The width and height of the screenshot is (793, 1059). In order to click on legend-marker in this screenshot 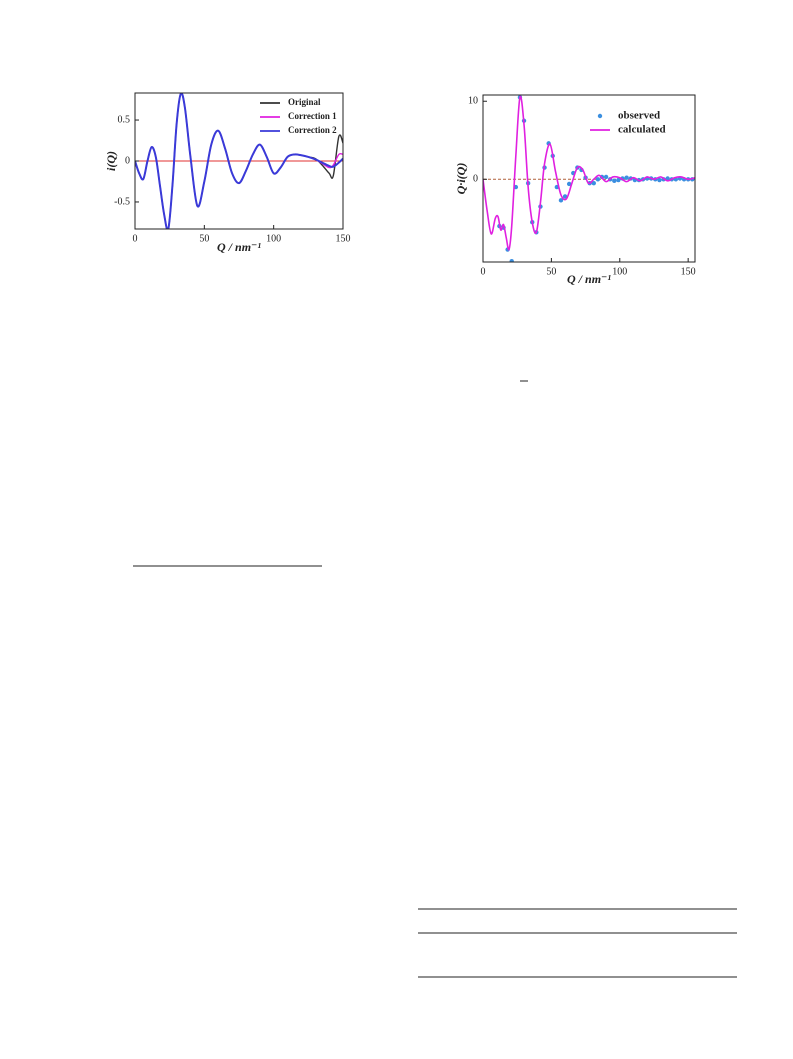, I will do `click(600, 116)`.